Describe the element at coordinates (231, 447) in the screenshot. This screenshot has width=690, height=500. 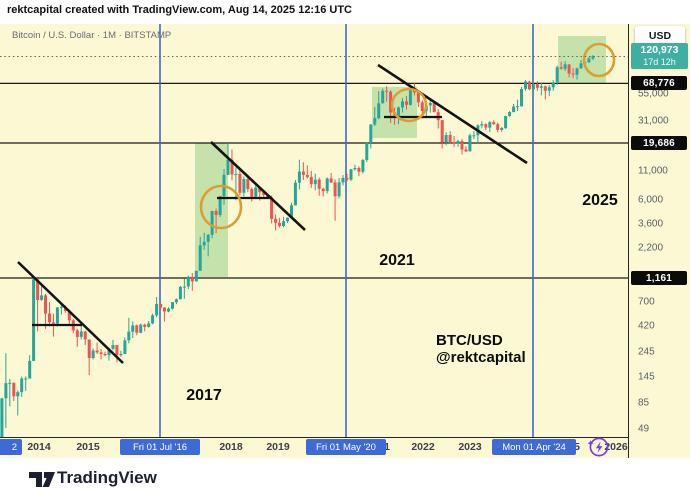
I see `time-axis-year-label: 2018` at that location.